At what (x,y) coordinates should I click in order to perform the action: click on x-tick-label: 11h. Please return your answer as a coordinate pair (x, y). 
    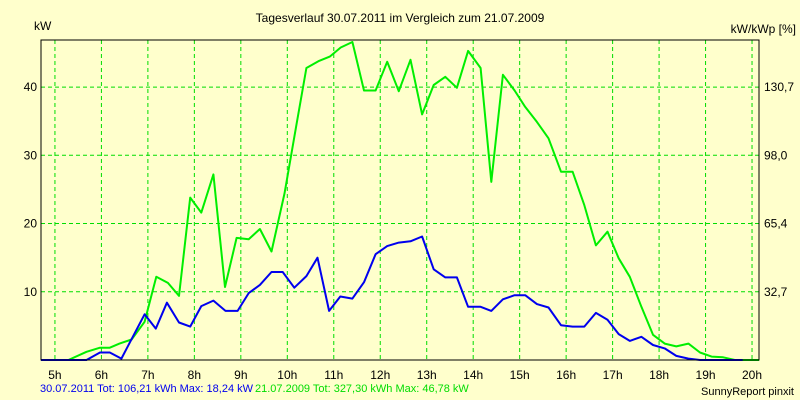
    Looking at the image, I should click on (333, 375).